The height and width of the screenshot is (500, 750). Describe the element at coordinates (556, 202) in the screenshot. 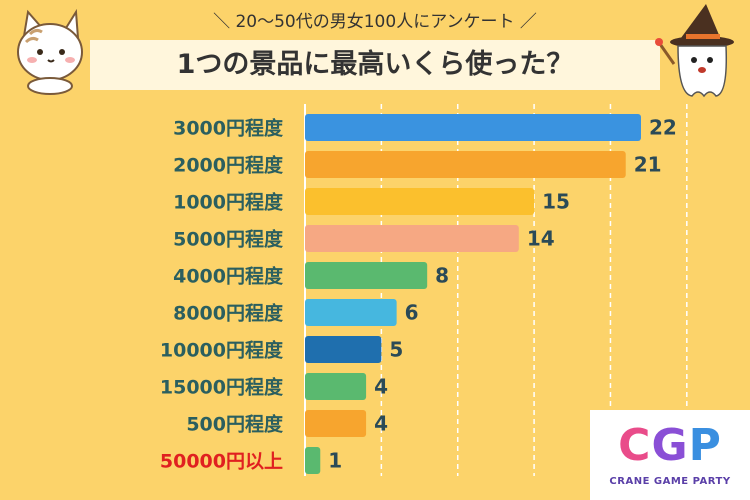

I see `data-label: 15` at that location.